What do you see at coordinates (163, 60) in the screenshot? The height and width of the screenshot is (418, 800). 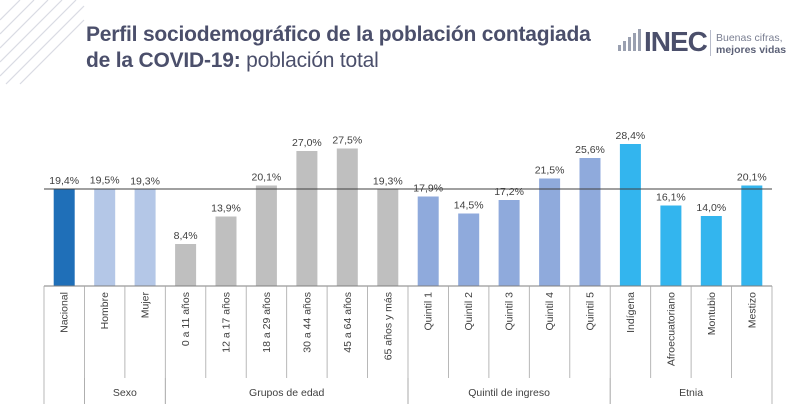 I see `title-line-2-bold: de la COVID-19:` at bounding box center [163, 60].